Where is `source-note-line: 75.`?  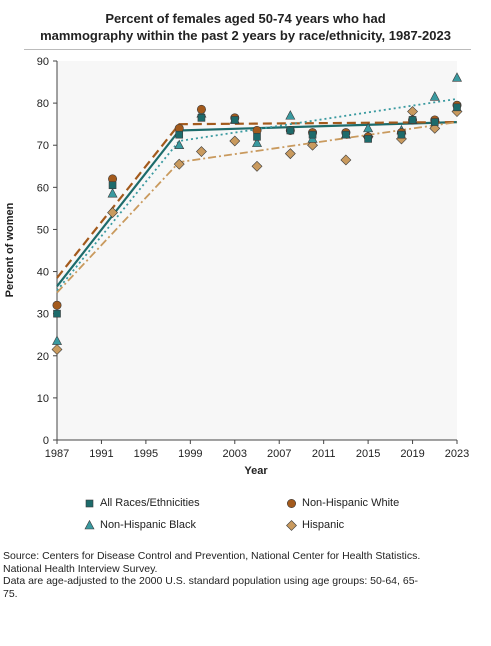
source-note-line: 75. is located at coordinates (10, 593).